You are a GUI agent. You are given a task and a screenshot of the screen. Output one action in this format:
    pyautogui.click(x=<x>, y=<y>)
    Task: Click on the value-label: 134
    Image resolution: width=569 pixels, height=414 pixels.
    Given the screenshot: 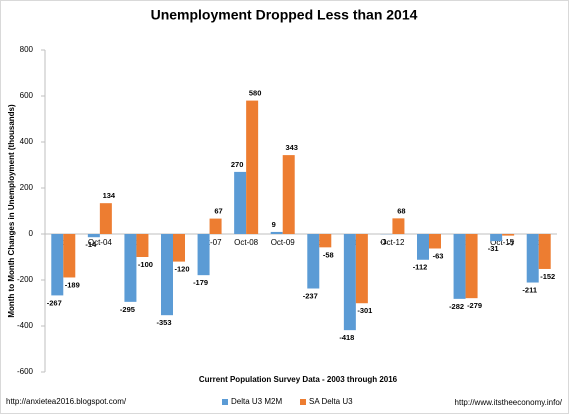 What is the action you would take?
    pyautogui.click(x=109, y=195)
    